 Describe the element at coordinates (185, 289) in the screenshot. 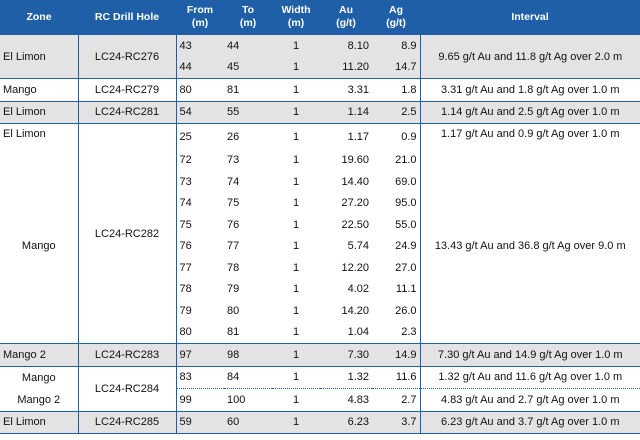

I see `from-cell: 78` at that location.